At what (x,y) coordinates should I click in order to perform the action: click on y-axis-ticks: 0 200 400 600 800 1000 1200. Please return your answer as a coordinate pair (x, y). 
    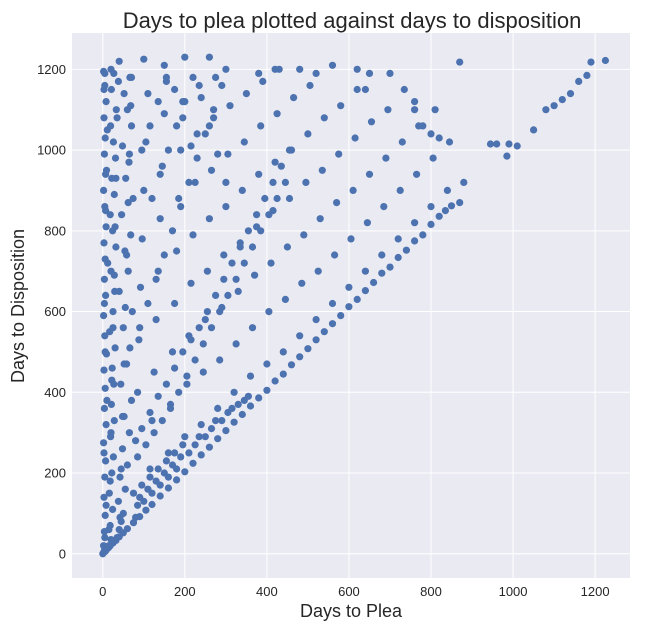
    Looking at the image, I should click on (51, 311).